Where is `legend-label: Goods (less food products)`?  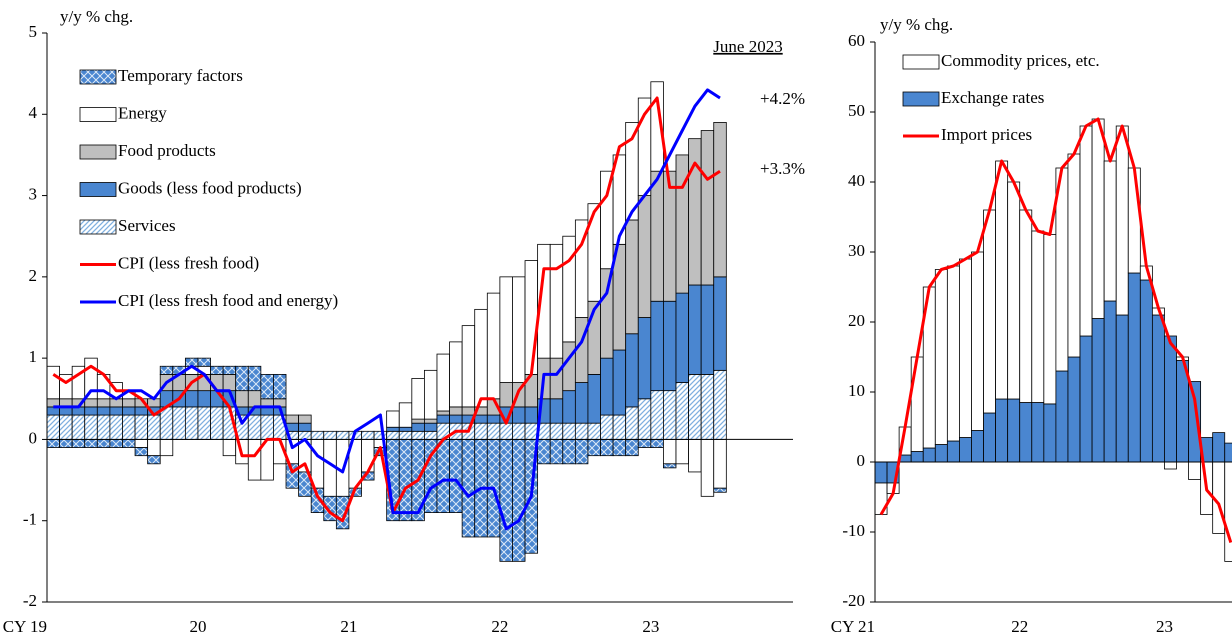
legend-label: Goods (less food products) is located at coordinates (210, 187).